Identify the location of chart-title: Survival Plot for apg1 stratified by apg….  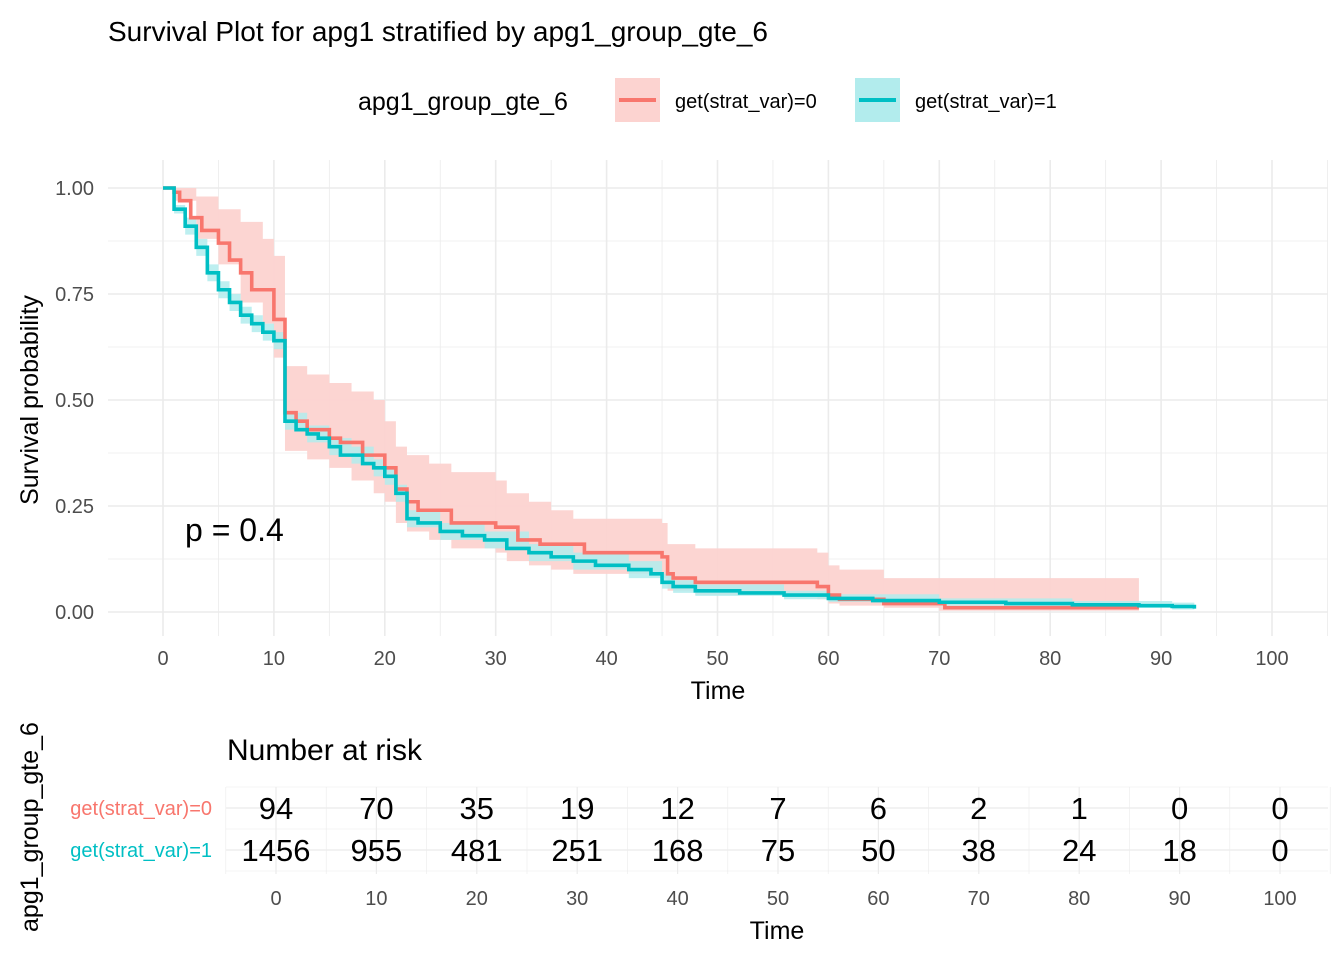
(438, 31).